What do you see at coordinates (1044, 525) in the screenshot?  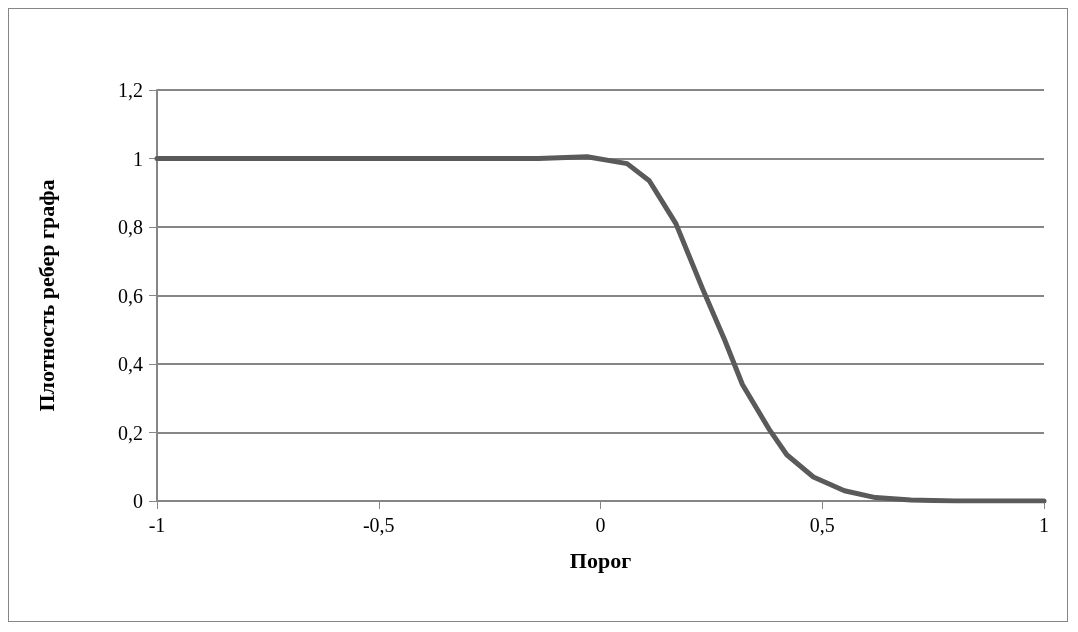 I see `x-tick-label: 1` at bounding box center [1044, 525].